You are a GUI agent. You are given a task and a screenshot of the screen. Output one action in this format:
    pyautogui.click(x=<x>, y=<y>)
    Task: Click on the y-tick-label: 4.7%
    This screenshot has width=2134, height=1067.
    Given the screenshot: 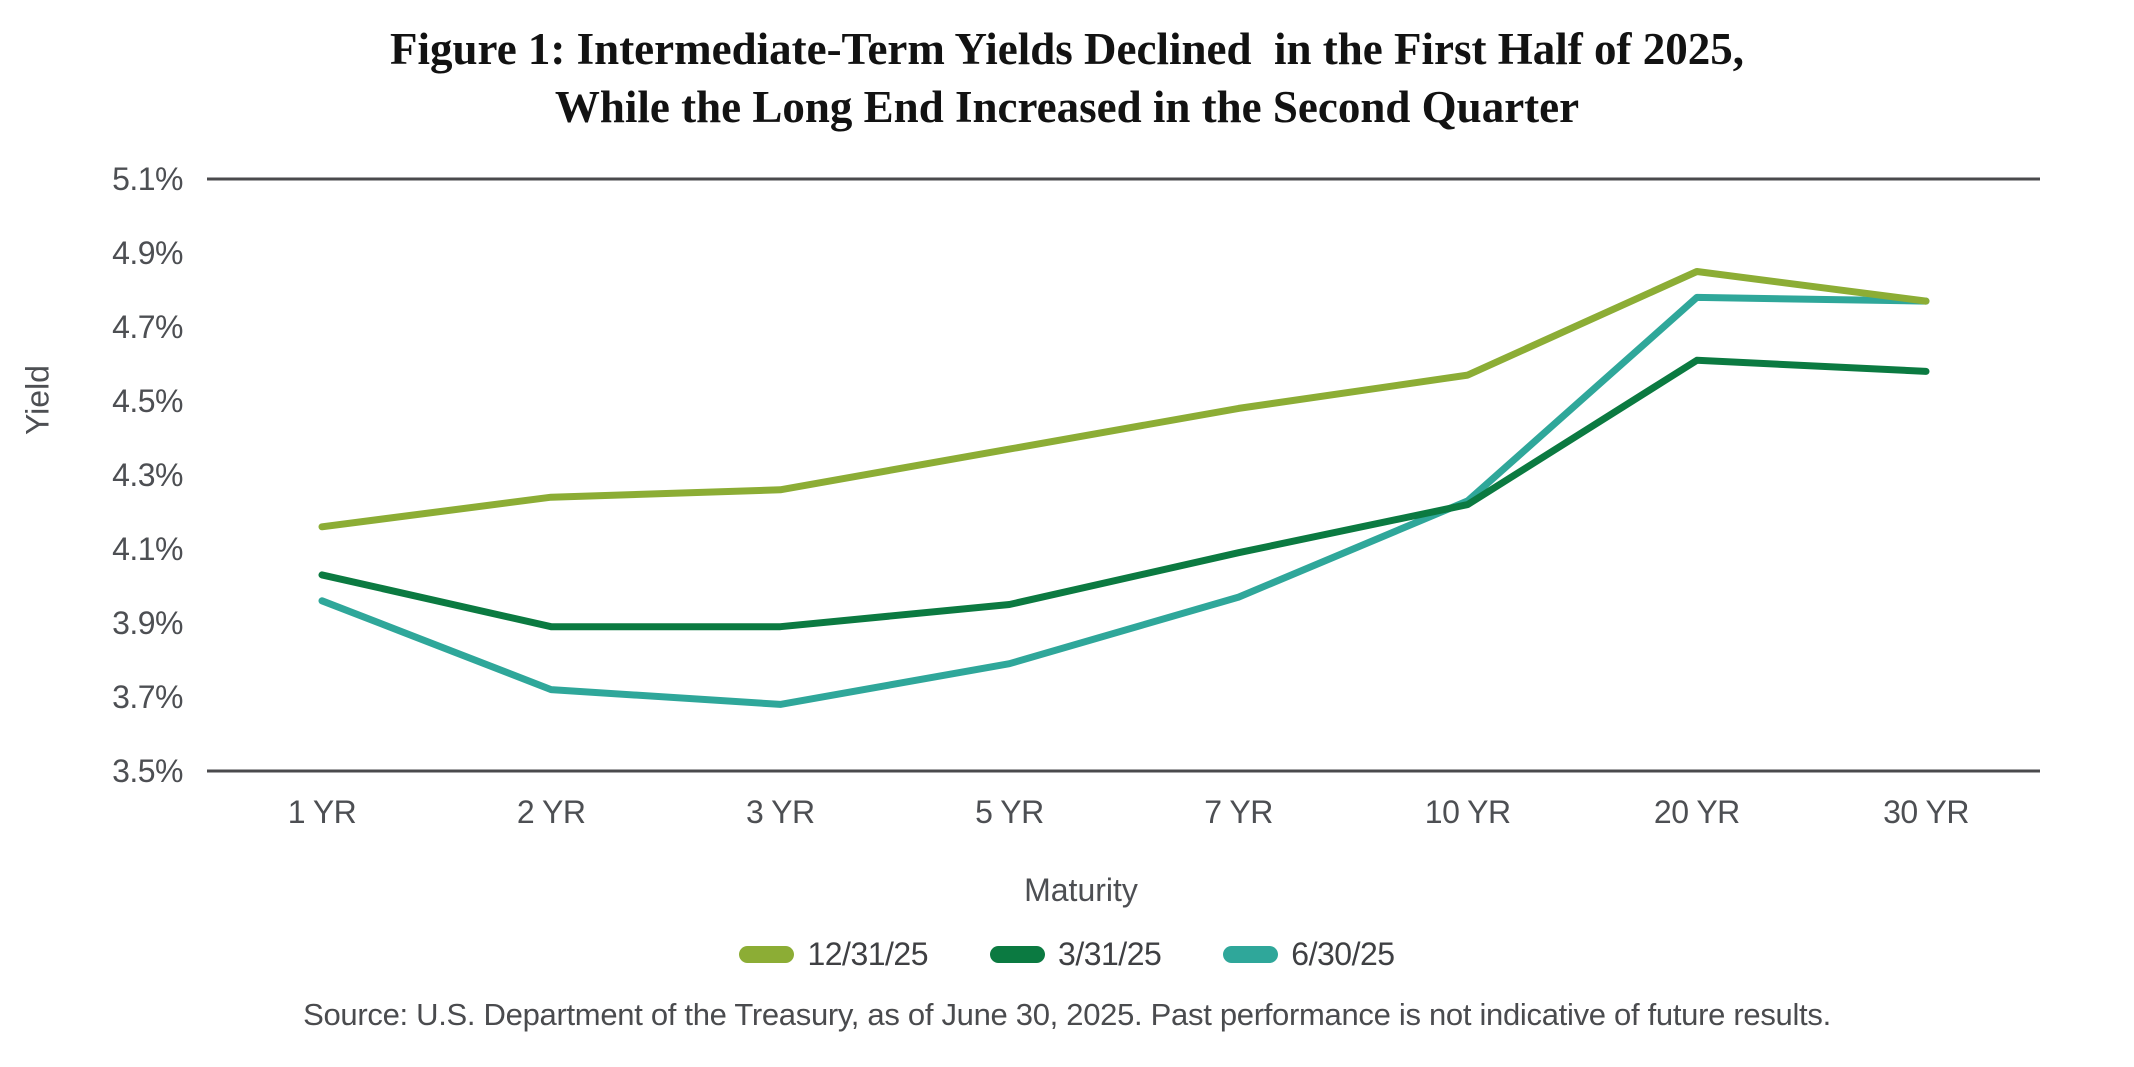 What is the action you would take?
    pyautogui.click(x=147, y=327)
    